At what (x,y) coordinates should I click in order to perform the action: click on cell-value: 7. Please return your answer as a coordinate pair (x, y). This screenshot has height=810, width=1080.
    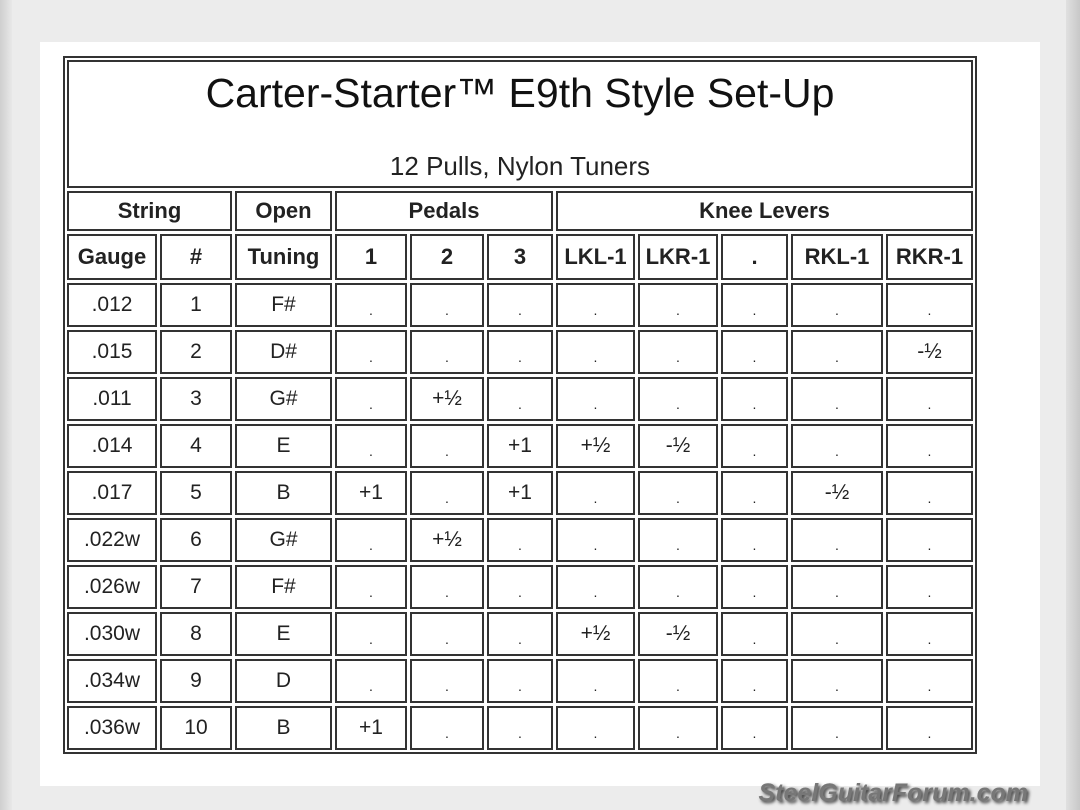
    Looking at the image, I should click on (196, 586).